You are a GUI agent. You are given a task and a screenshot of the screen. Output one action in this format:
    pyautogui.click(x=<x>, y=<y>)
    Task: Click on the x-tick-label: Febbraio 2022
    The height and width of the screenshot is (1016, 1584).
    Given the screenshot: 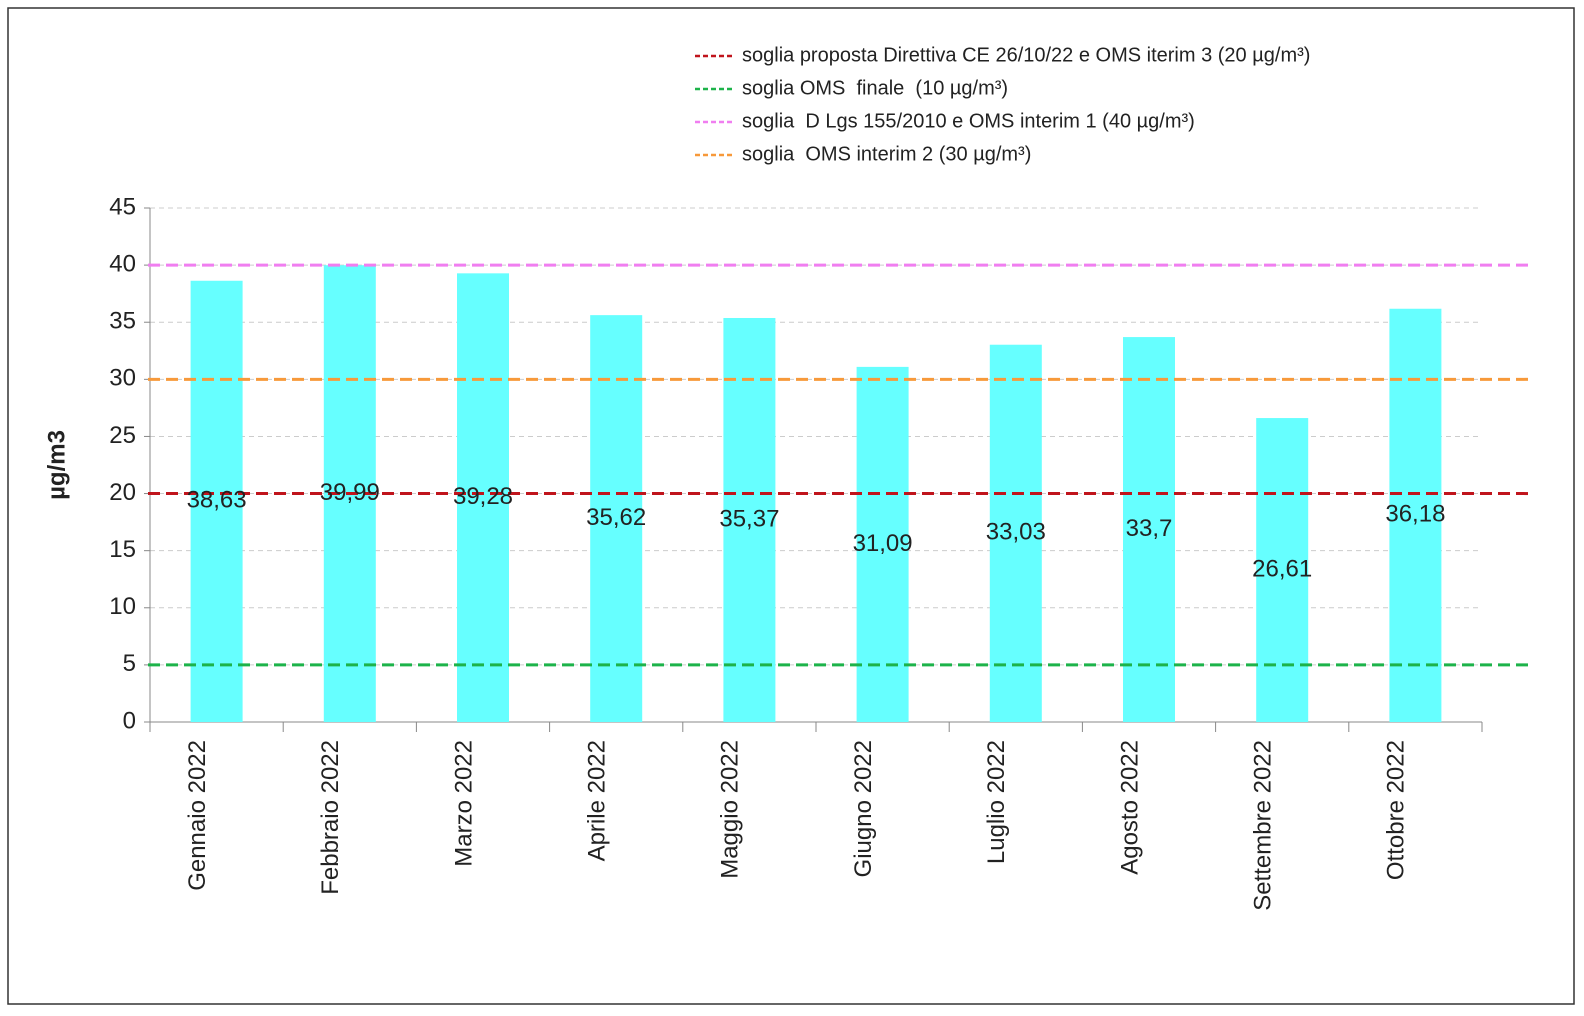 What is the action you would take?
    pyautogui.click(x=330, y=817)
    